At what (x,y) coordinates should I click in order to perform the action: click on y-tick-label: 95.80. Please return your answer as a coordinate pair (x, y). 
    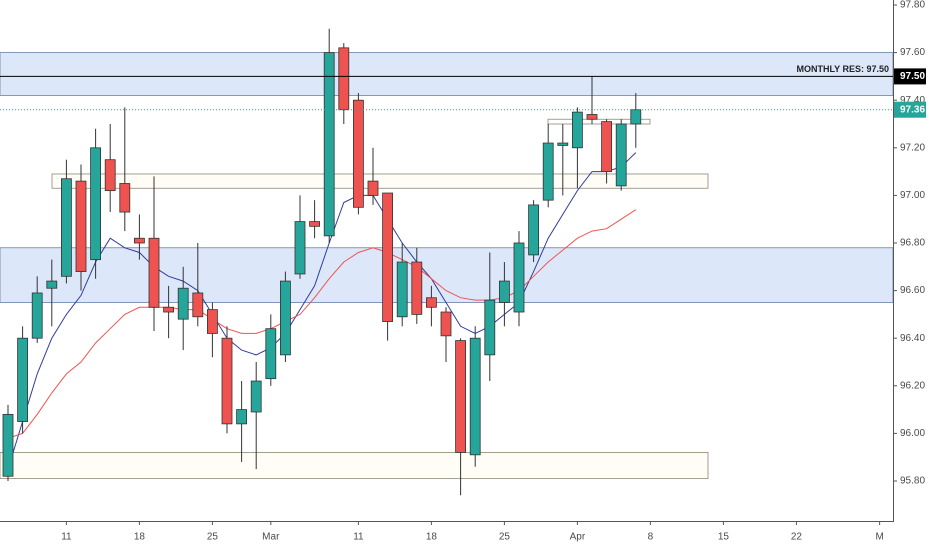
    Looking at the image, I should click on (912, 481).